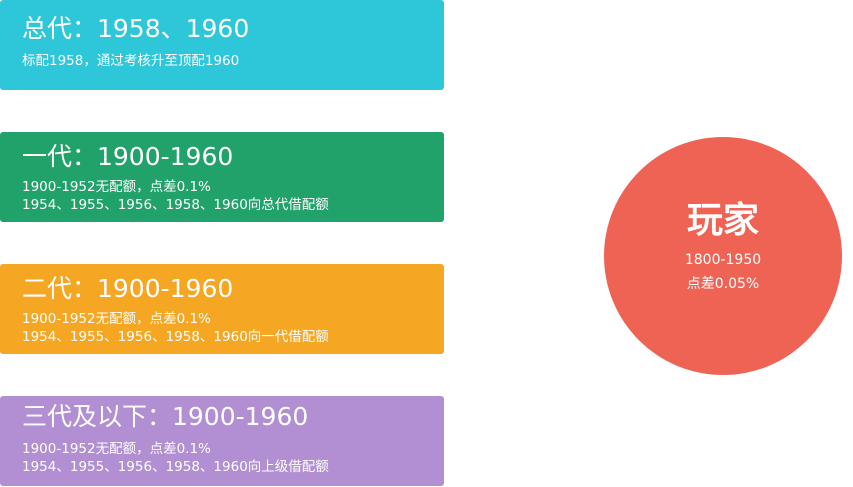 This screenshot has width=853, height=487. Describe the element at coordinates (723, 284) in the screenshot. I see `player-spread: 点差0.05%` at that location.